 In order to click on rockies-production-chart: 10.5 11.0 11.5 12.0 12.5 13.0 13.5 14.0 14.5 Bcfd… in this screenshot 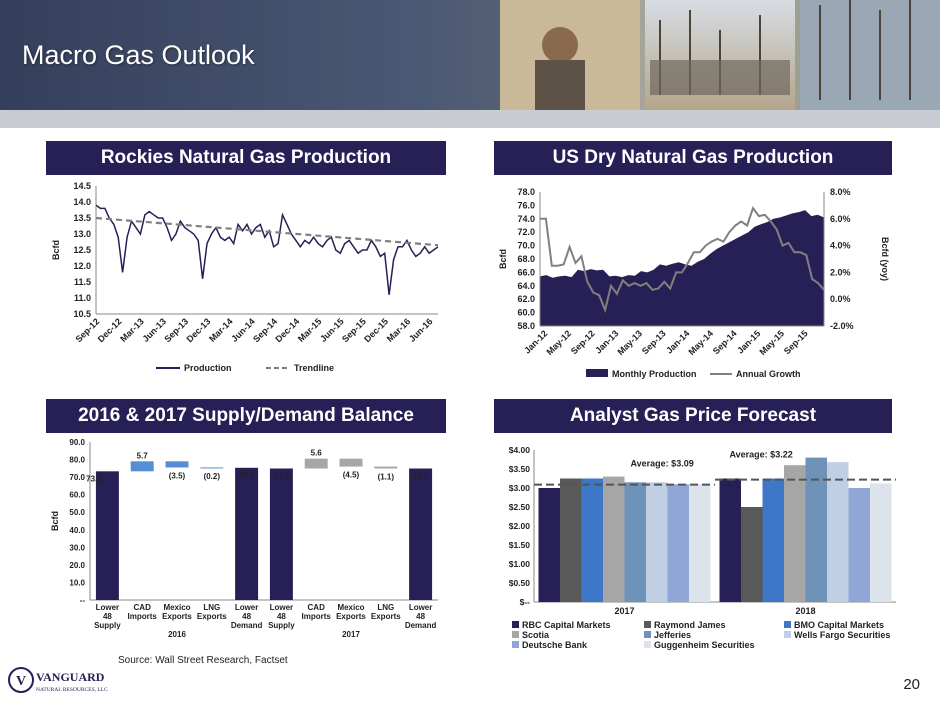, I will do `click(245, 277)`.